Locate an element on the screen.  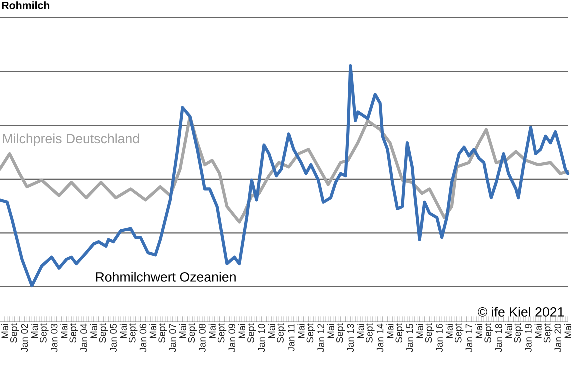
x-tick-label: Jan 14 is located at coordinates (380, 338).